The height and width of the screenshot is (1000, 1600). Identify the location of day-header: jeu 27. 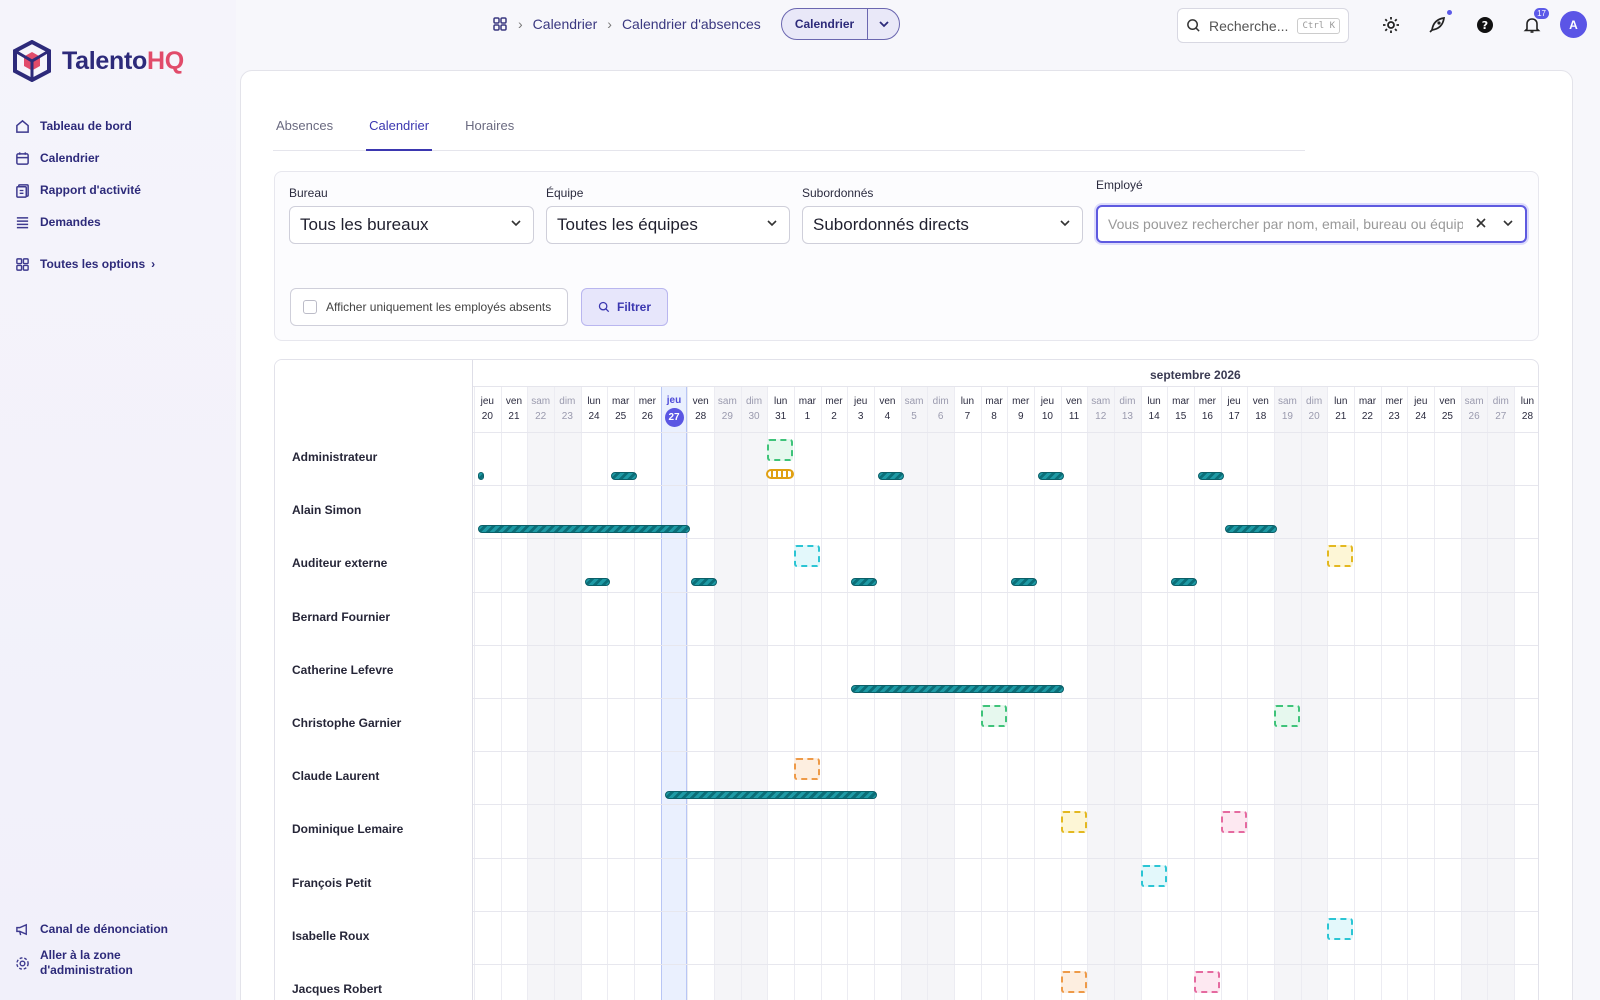
(674, 410).